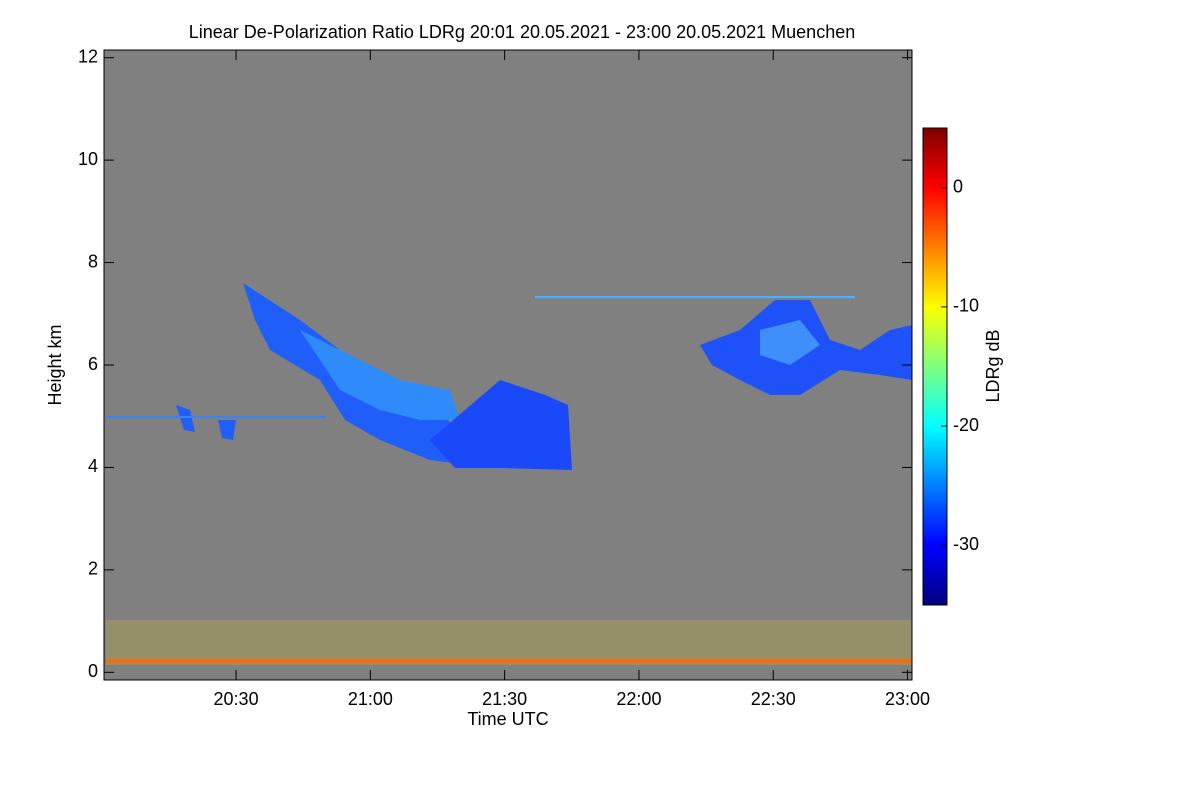 This screenshot has width=1200, height=800. I want to click on y-tick-label: 2, so click(93, 569).